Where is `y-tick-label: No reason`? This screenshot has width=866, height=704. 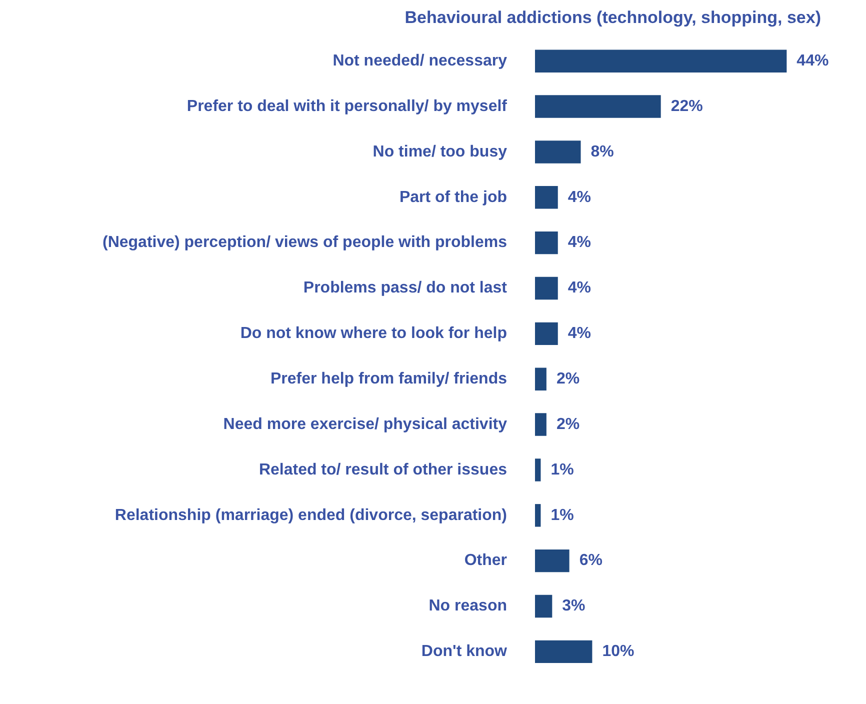
y-tick-label: No reason is located at coordinates (467, 606).